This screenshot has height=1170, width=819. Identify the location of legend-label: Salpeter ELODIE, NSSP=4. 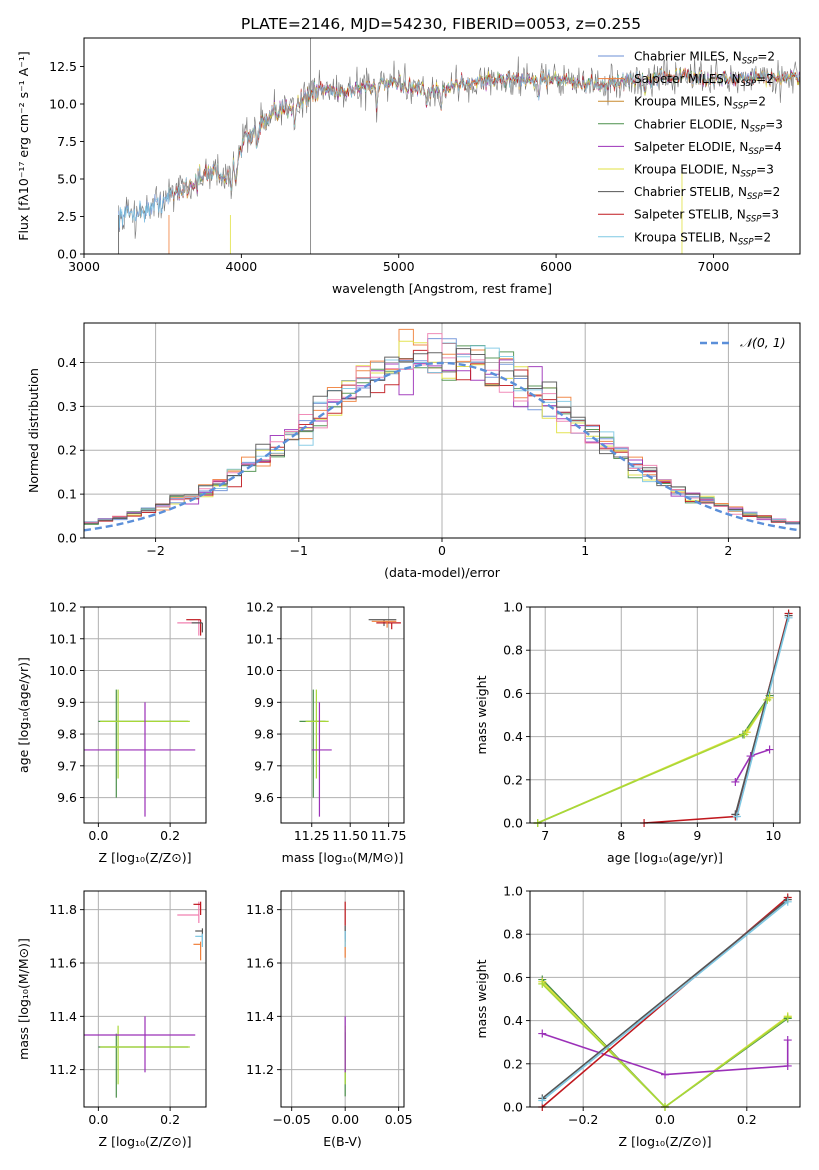
(708, 148).